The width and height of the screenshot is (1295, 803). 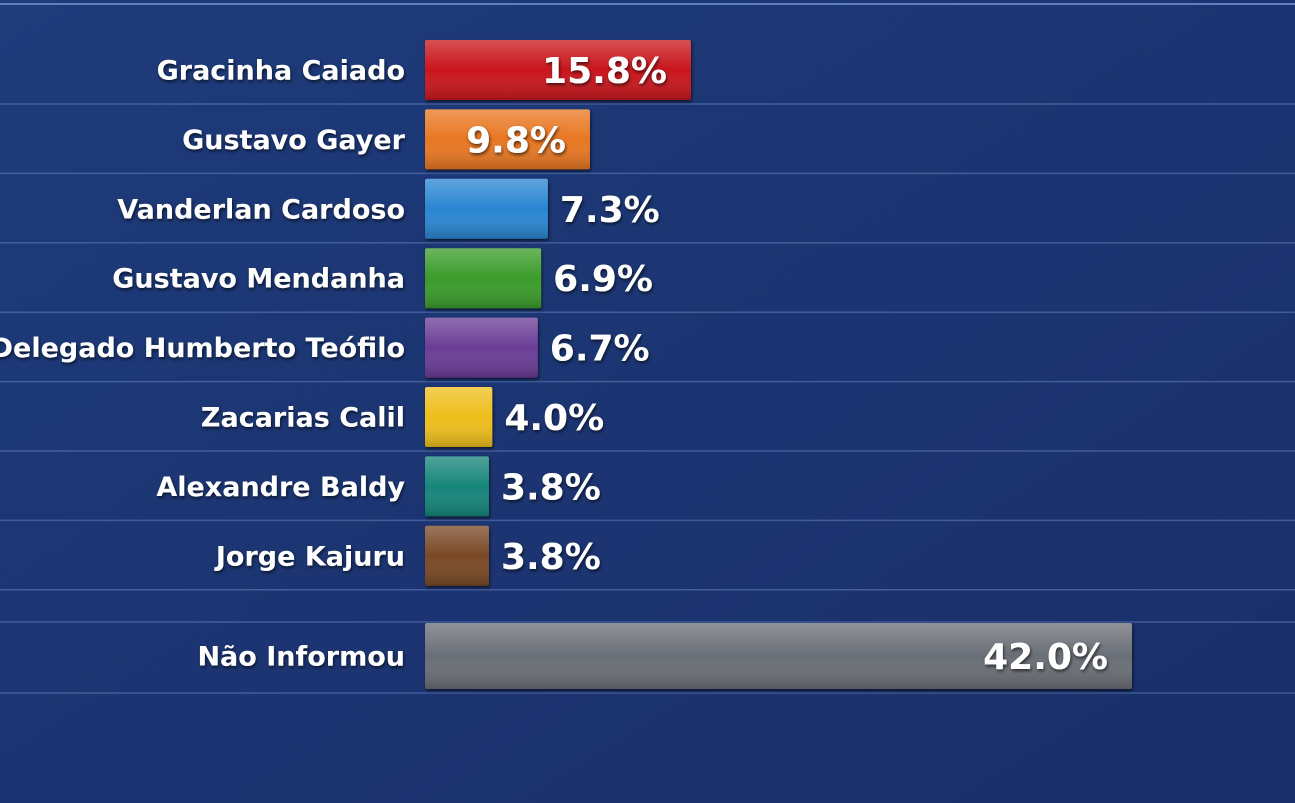 What do you see at coordinates (604, 71) in the screenshot?
I see `value-label: 15.8%` at bounding box center [604, 71].